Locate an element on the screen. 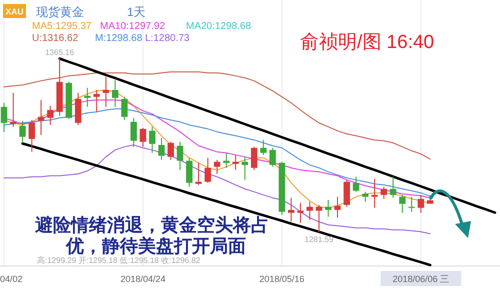 This screenshot has width=500, height=290. text: XAU is located at coordinates (15, 11).